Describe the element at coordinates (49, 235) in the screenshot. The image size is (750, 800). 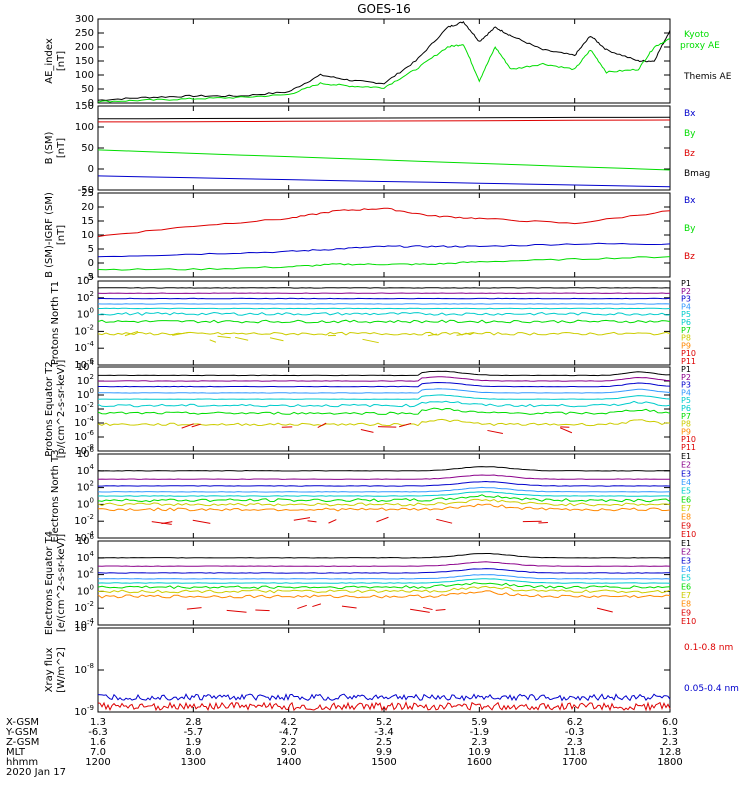
I see `y-axis-label: B (SM)-IGRF (SM)` at that location.